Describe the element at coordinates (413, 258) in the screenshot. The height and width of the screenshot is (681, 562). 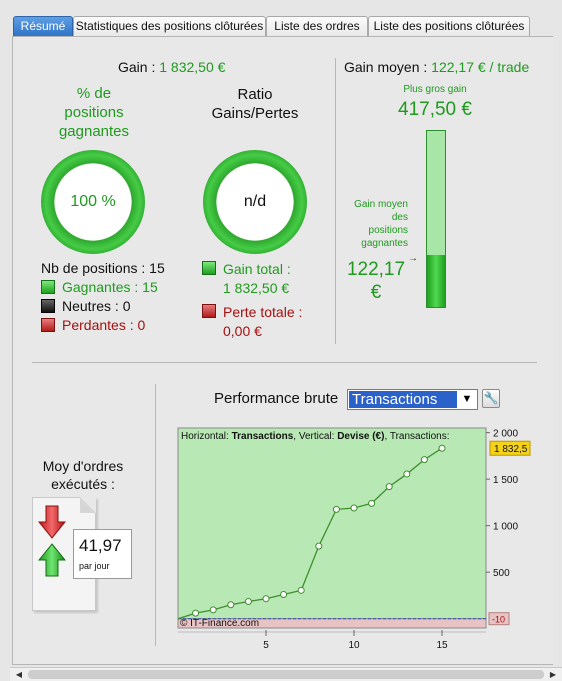
I see `avg-gain-pointer-icon: →` at that location.